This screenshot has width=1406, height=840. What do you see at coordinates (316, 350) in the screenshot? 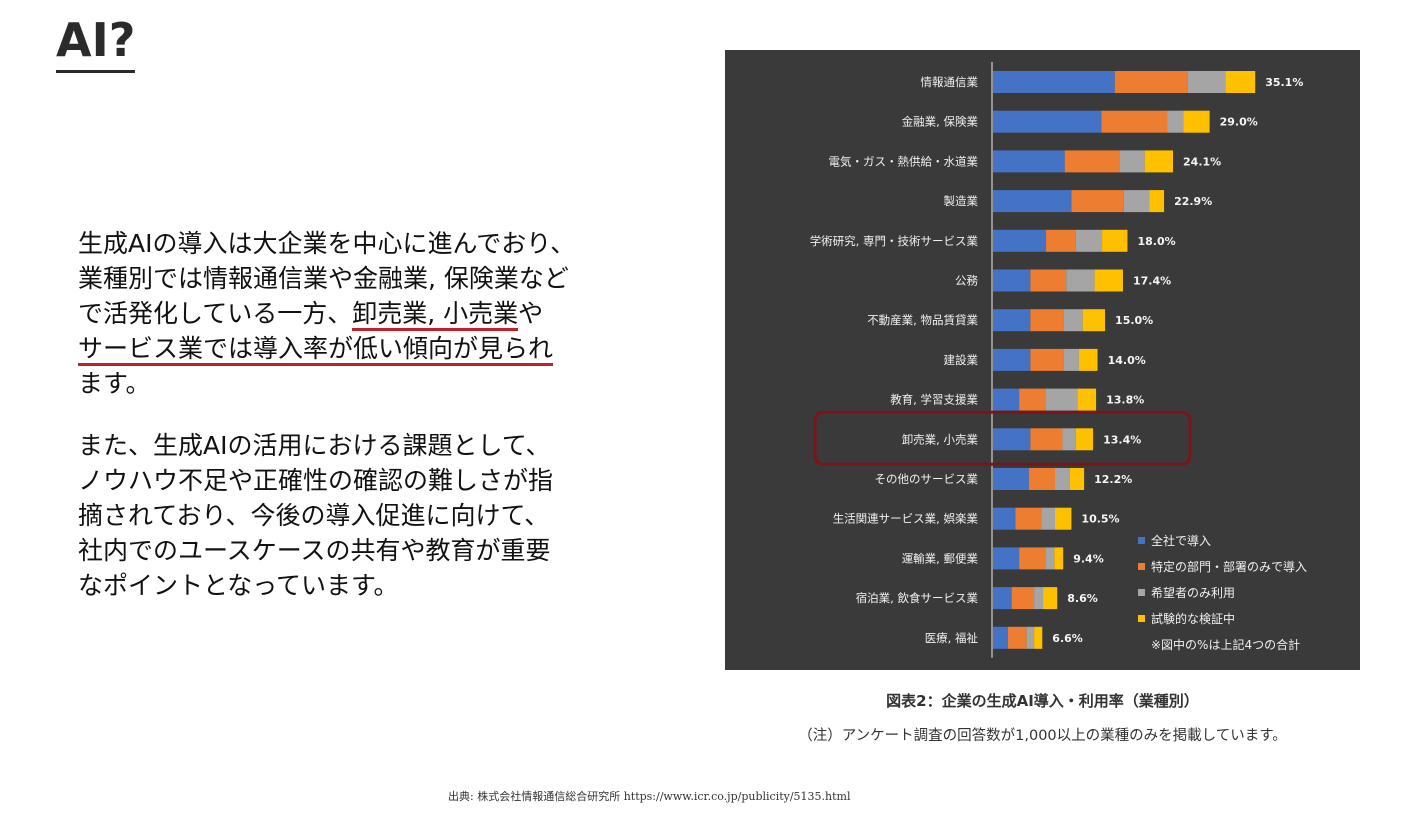
I see `underlined-emphasis: サービス業では導入率が低い傾向が見られ` at bounding box center [316, 350].